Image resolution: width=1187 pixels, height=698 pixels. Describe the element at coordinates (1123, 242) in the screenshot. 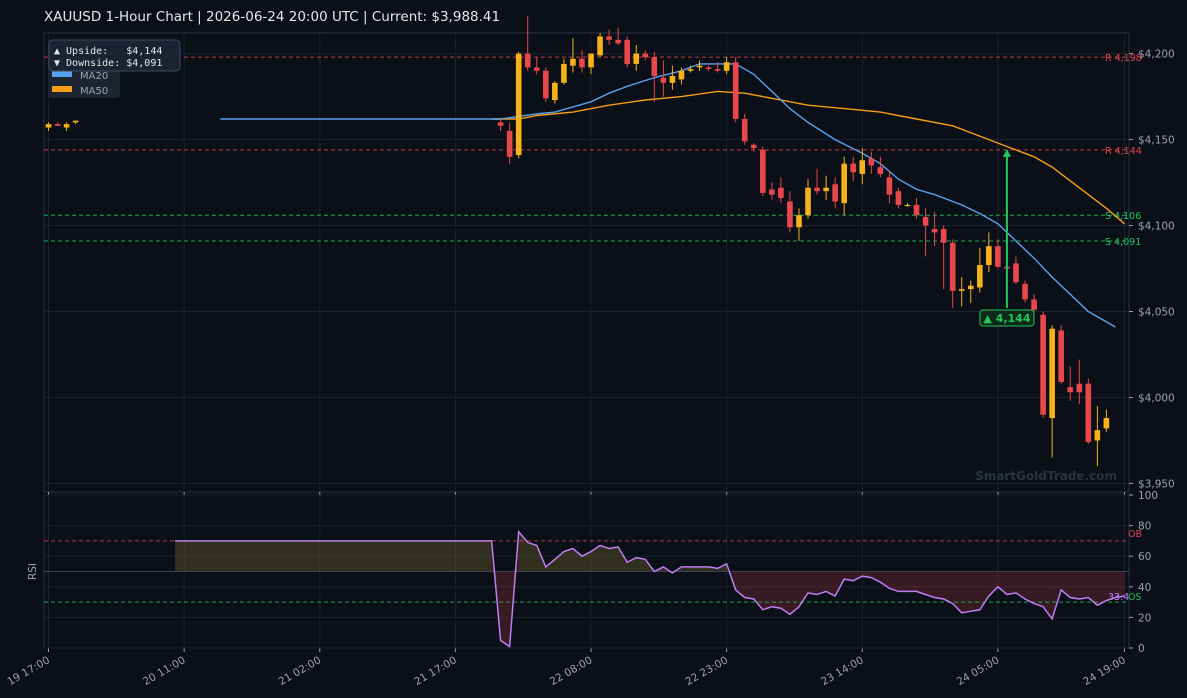

I see `support-level-label: S 4,091` at that location.